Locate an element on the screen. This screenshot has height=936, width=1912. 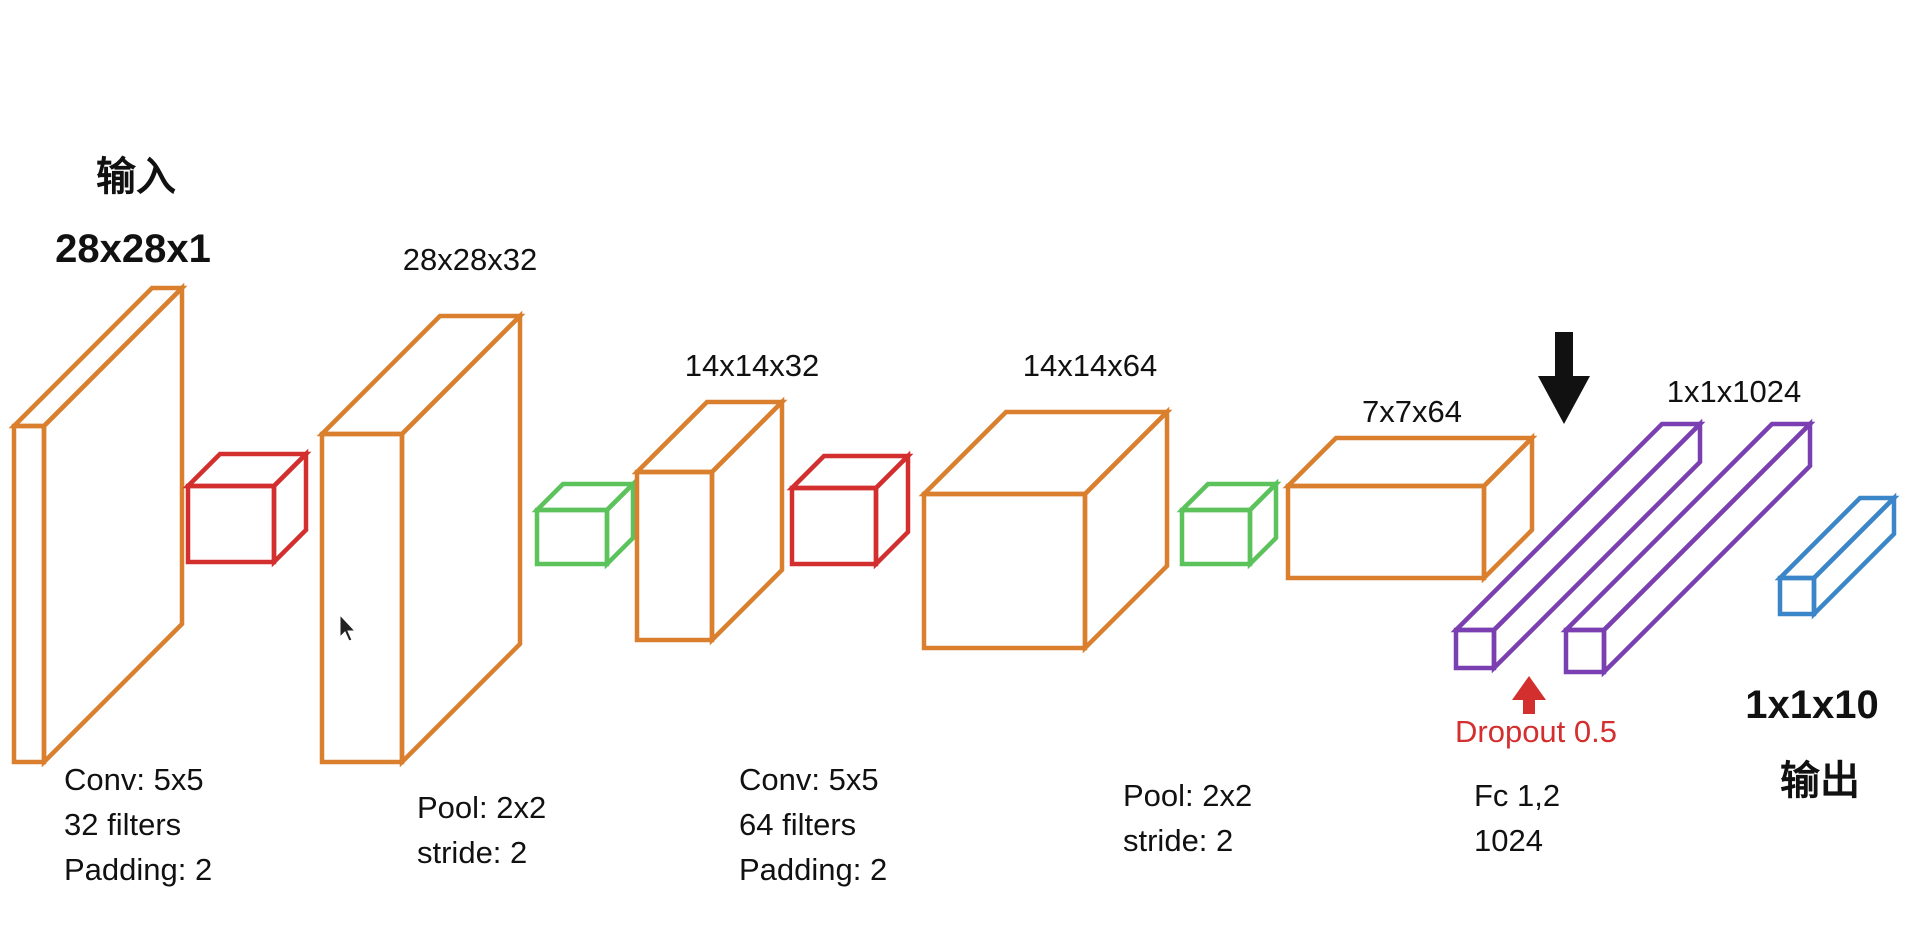
layer2-caption-line: Padding: 2 is located at coordinates (813, 869).